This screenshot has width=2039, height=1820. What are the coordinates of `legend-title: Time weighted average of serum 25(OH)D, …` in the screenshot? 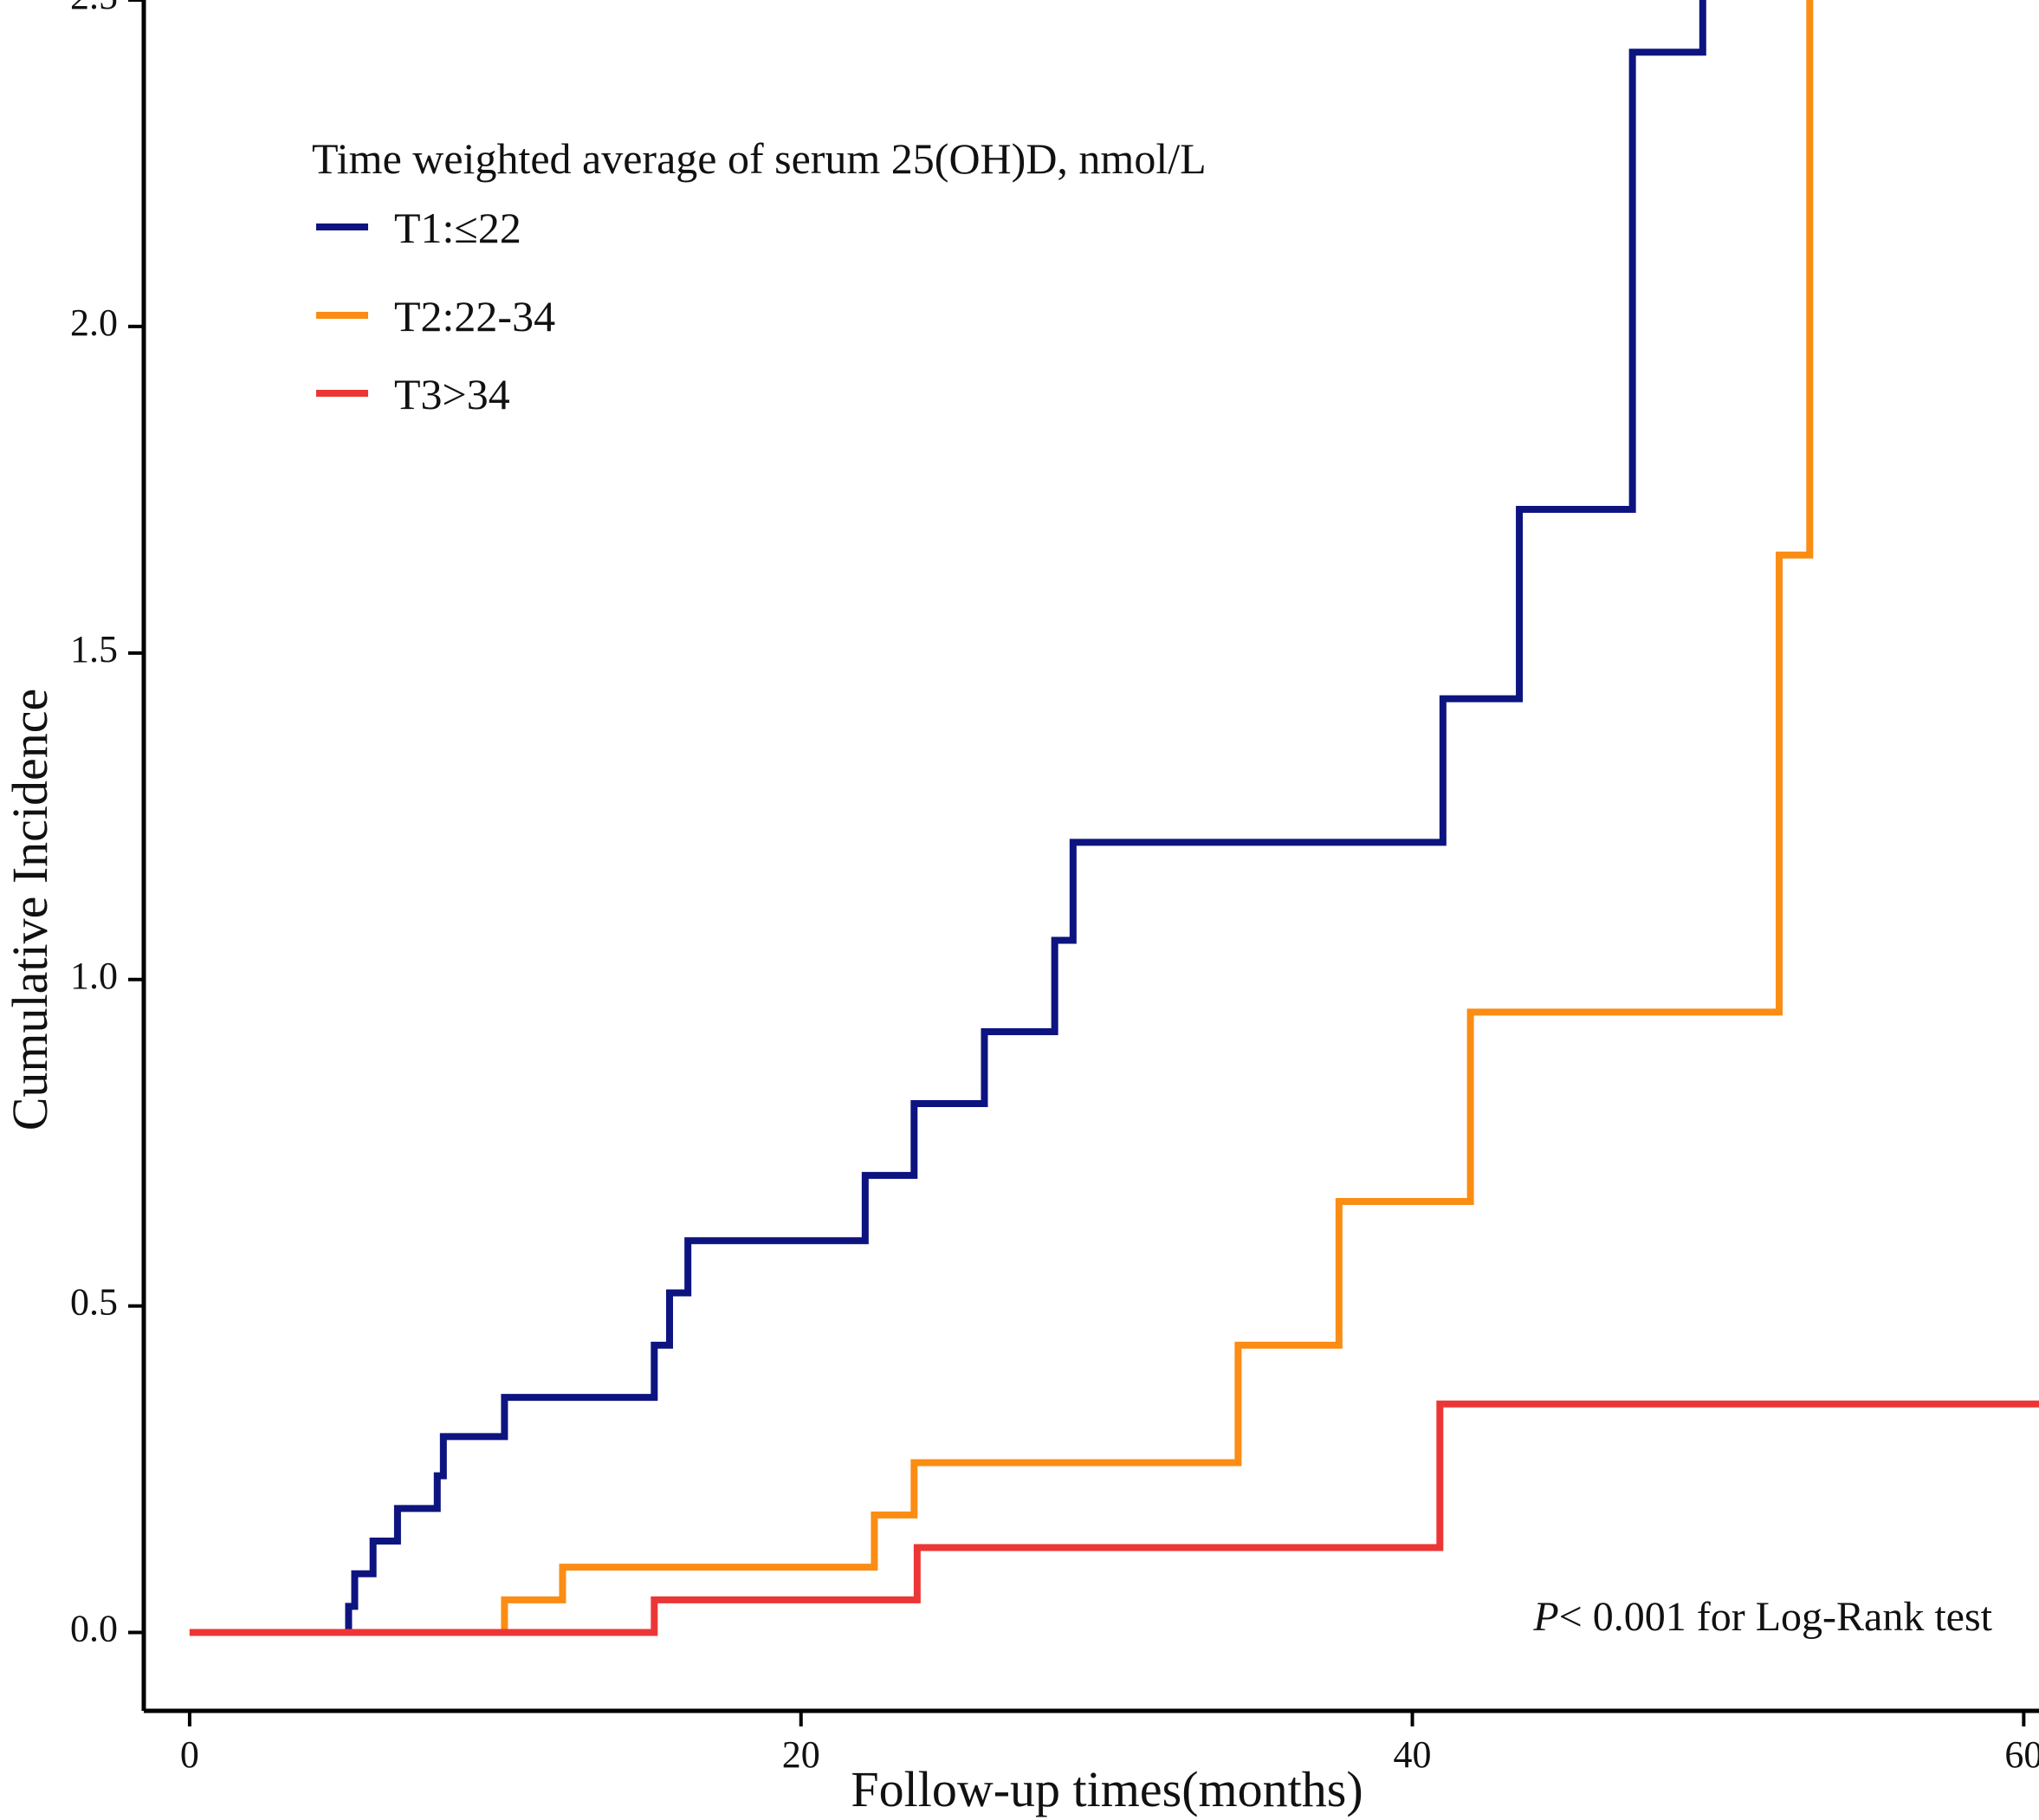 It's located at (759, 158).